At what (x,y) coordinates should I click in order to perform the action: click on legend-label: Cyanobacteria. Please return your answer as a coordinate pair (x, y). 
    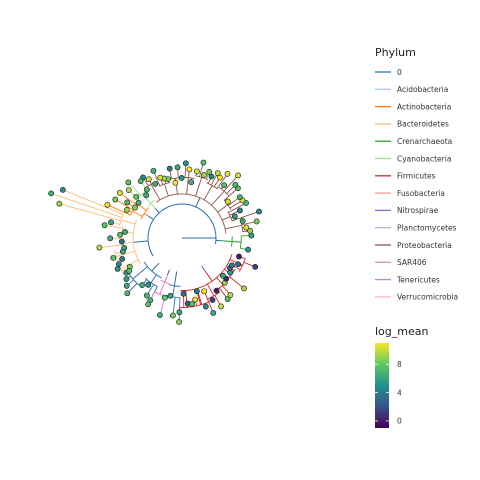
    Looking at the image, I should click on (424, 158).